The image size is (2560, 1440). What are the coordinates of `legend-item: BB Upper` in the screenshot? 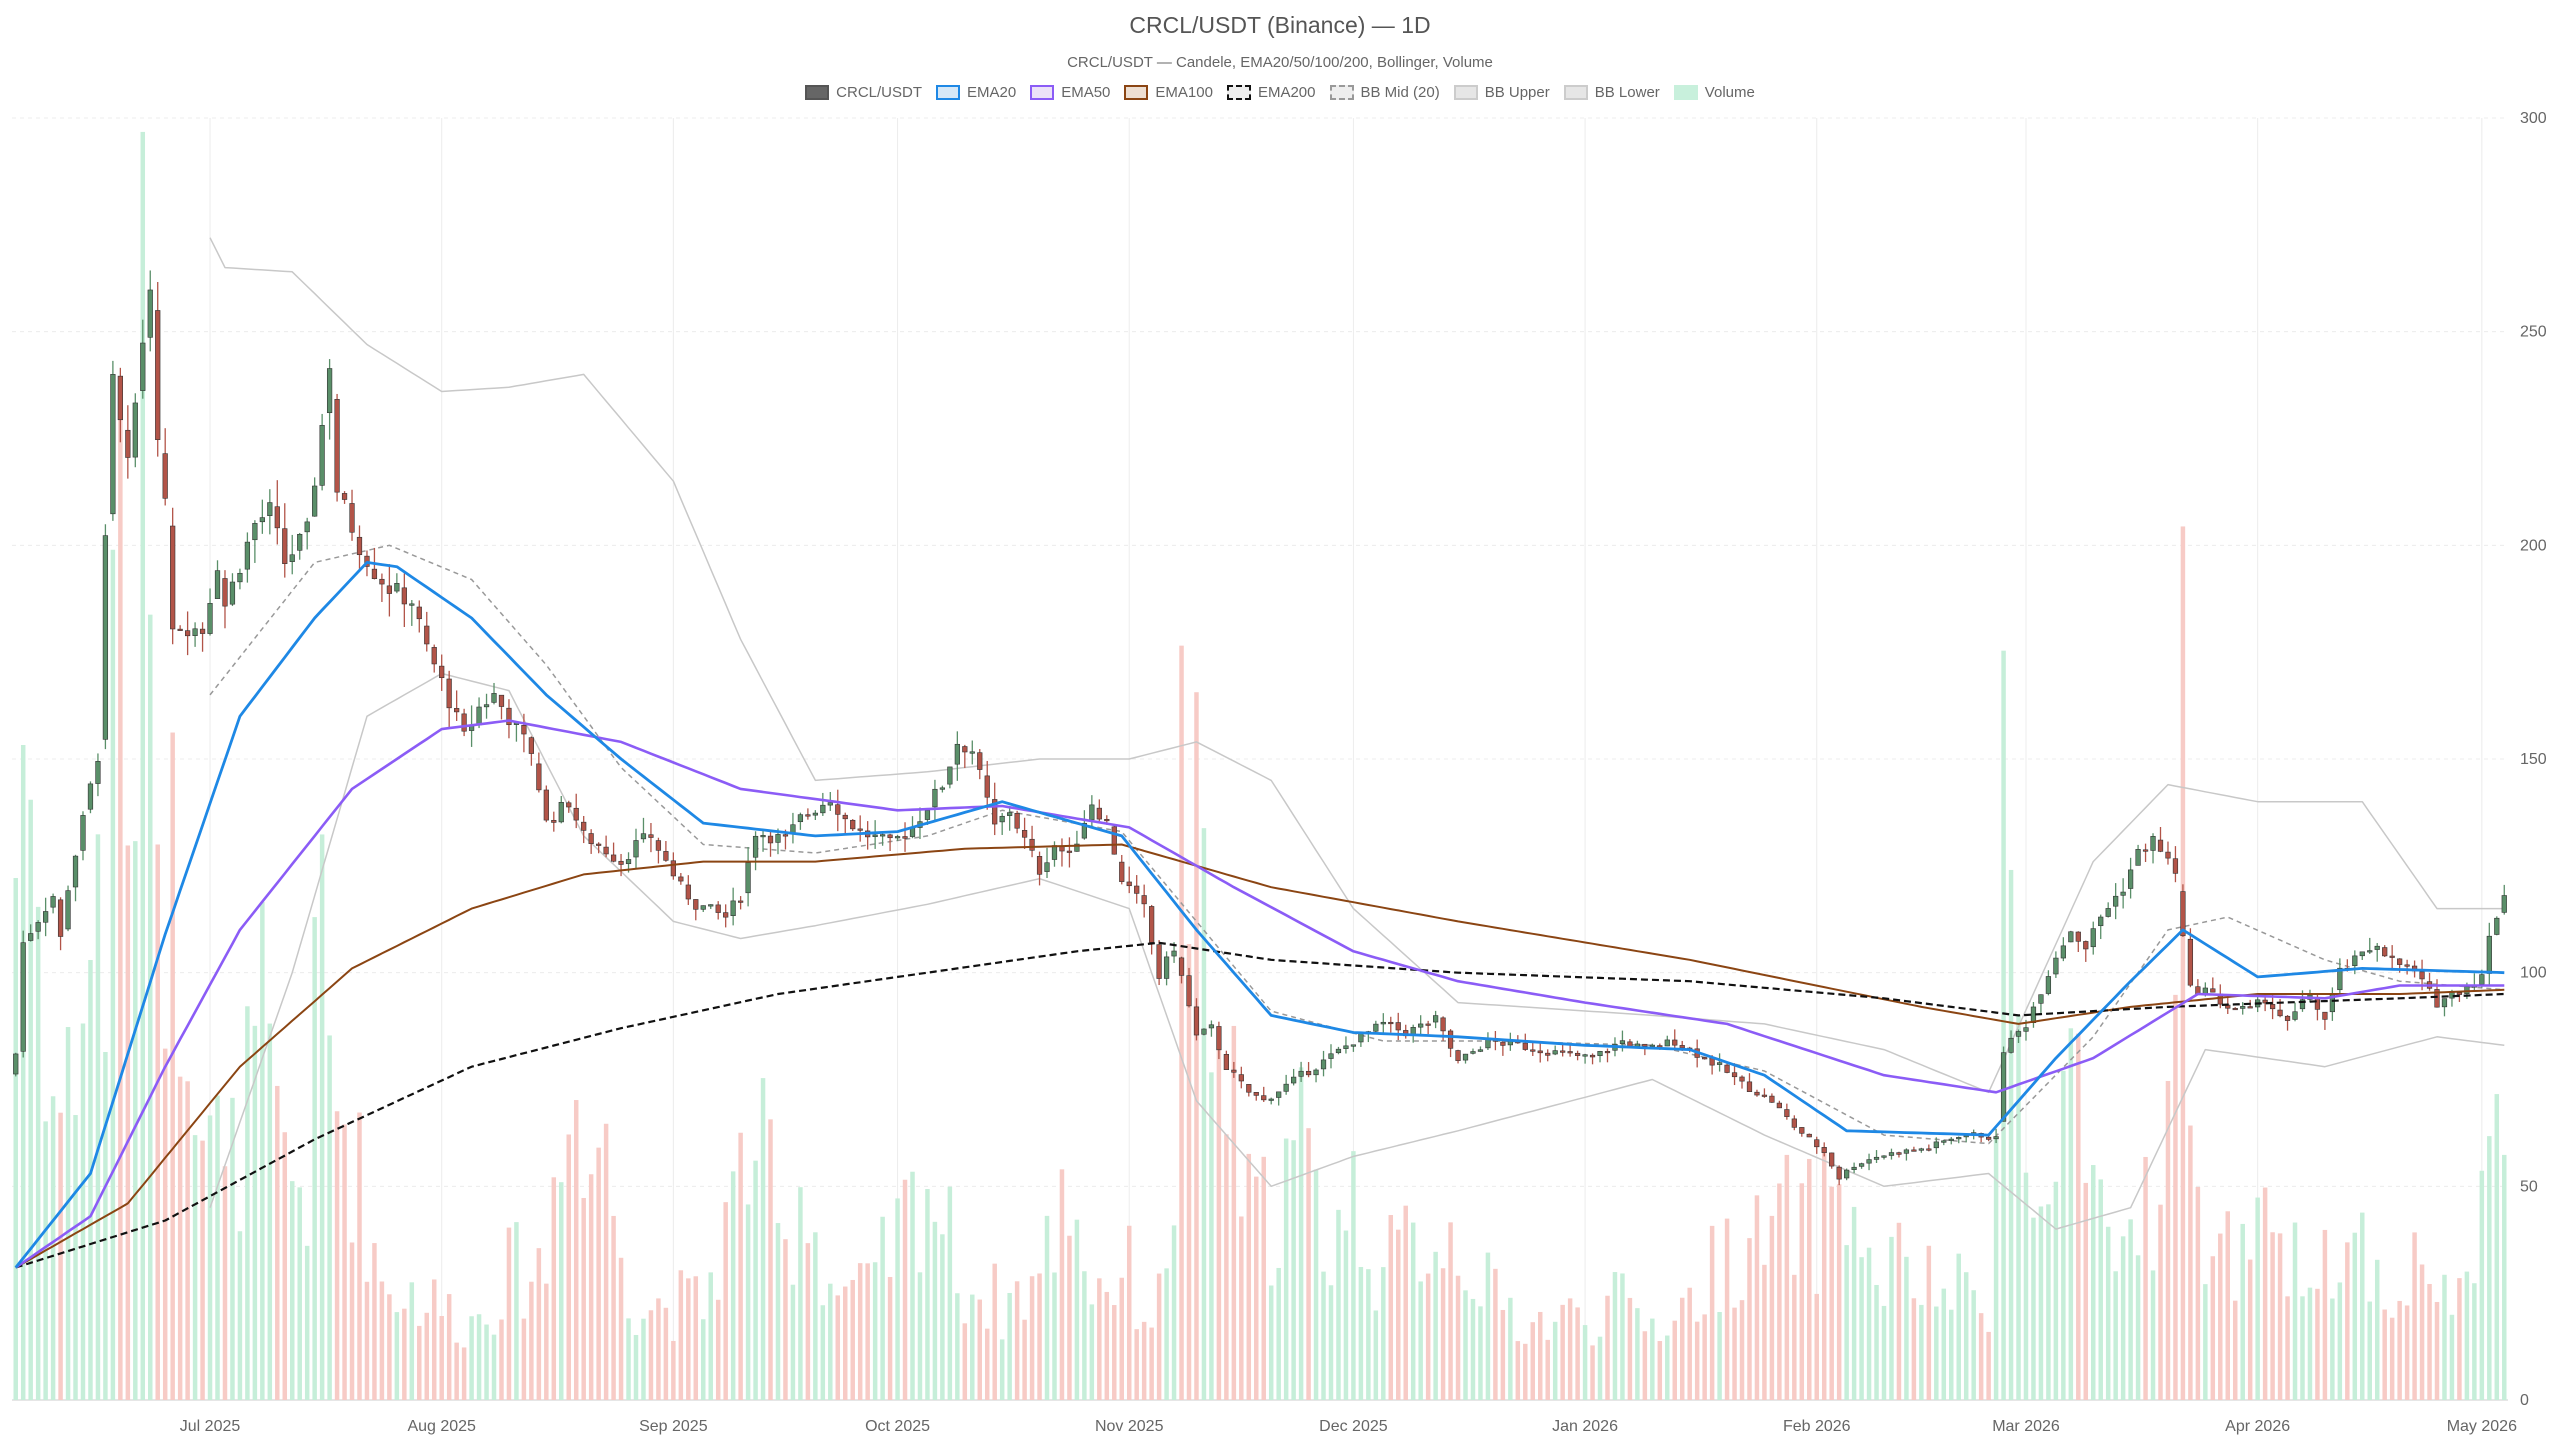 It's located at (1501, 92).